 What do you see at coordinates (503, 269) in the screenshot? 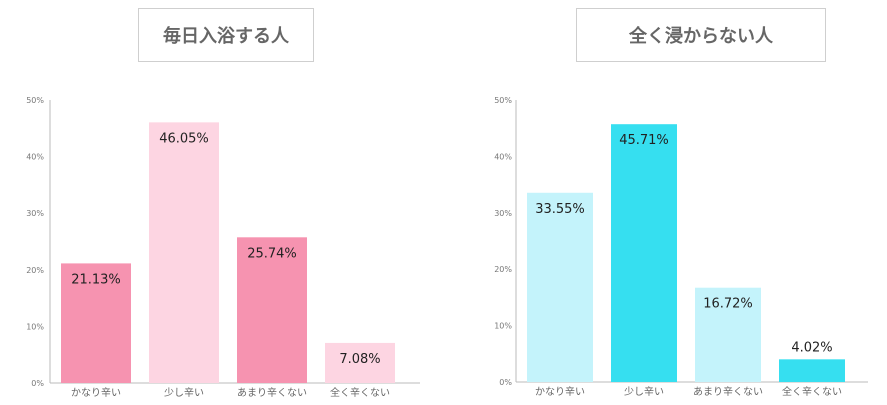
I see `right-y-tick-label: 20%` at bounding box center [503, 269].